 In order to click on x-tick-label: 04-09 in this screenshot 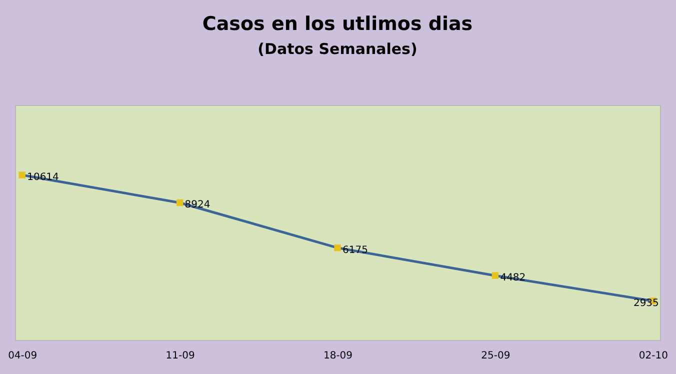, I will do `click(23, 356)`.